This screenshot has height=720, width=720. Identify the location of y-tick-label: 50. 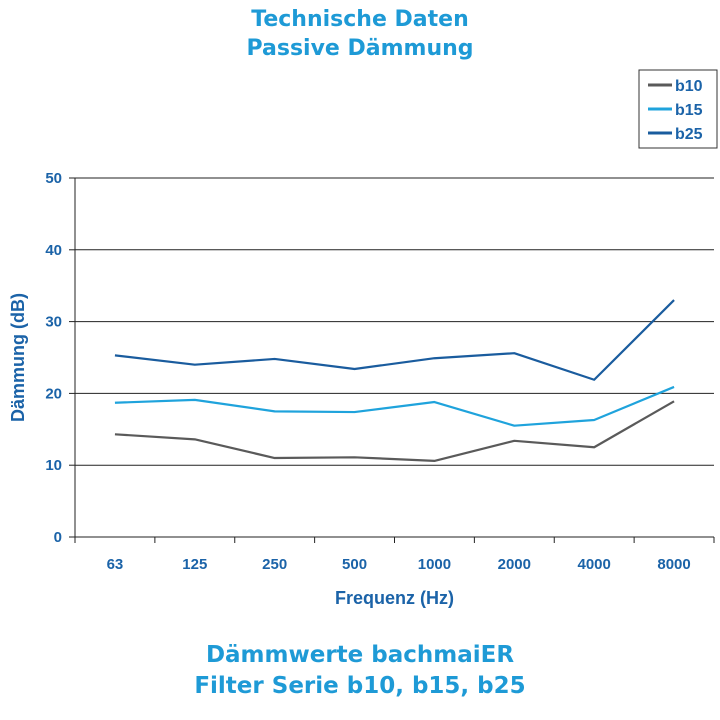
(53, 178).